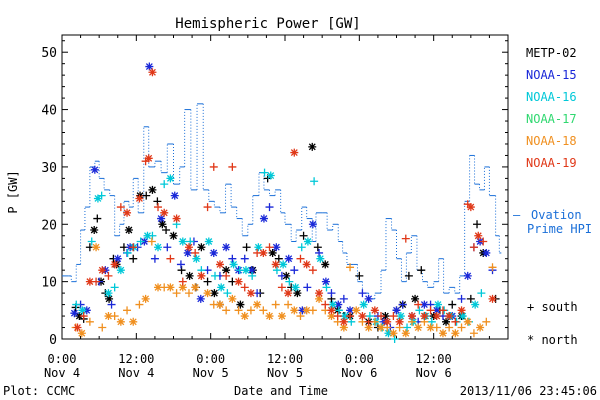 Image resolution: width=600 pixels, height=400 pixels. Describe the element at coordinates (49, 283) in the screenshot. I see `y-tick-label: 10` at that location.